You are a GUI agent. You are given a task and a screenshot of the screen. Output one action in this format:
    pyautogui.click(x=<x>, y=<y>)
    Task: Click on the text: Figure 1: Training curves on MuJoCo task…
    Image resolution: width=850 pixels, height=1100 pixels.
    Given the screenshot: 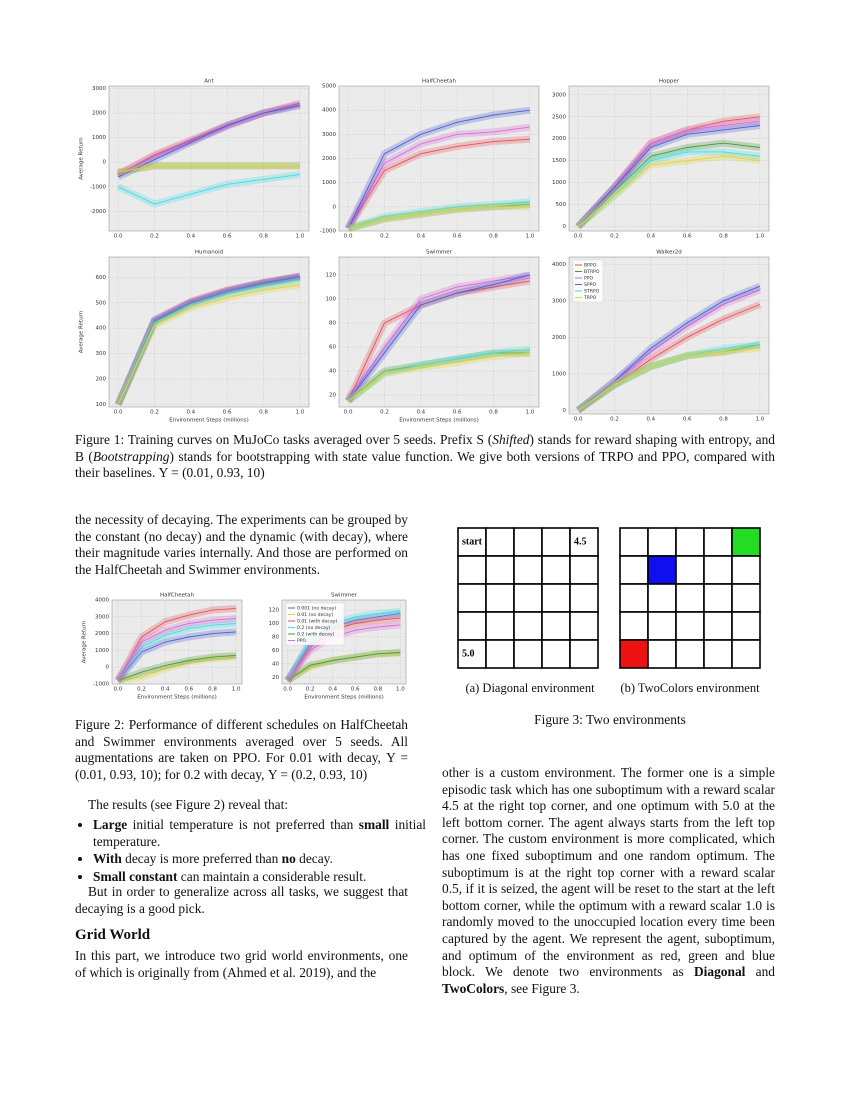 What is the action you would take?
    pyautogui.click(x=284, y=439)
    